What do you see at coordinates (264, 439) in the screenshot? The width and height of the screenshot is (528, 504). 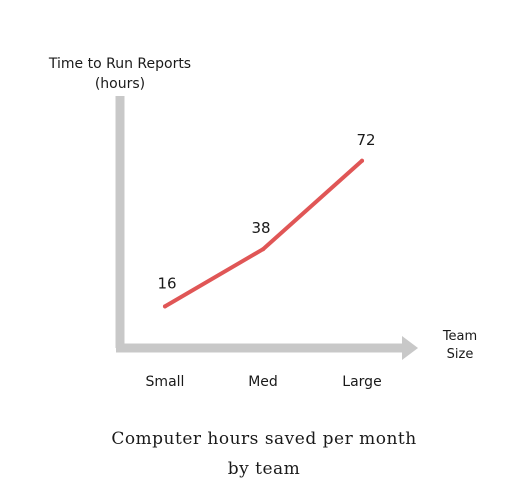 I see `caption-line1: Computer hours saved per month` at bounding box center [264, 439].